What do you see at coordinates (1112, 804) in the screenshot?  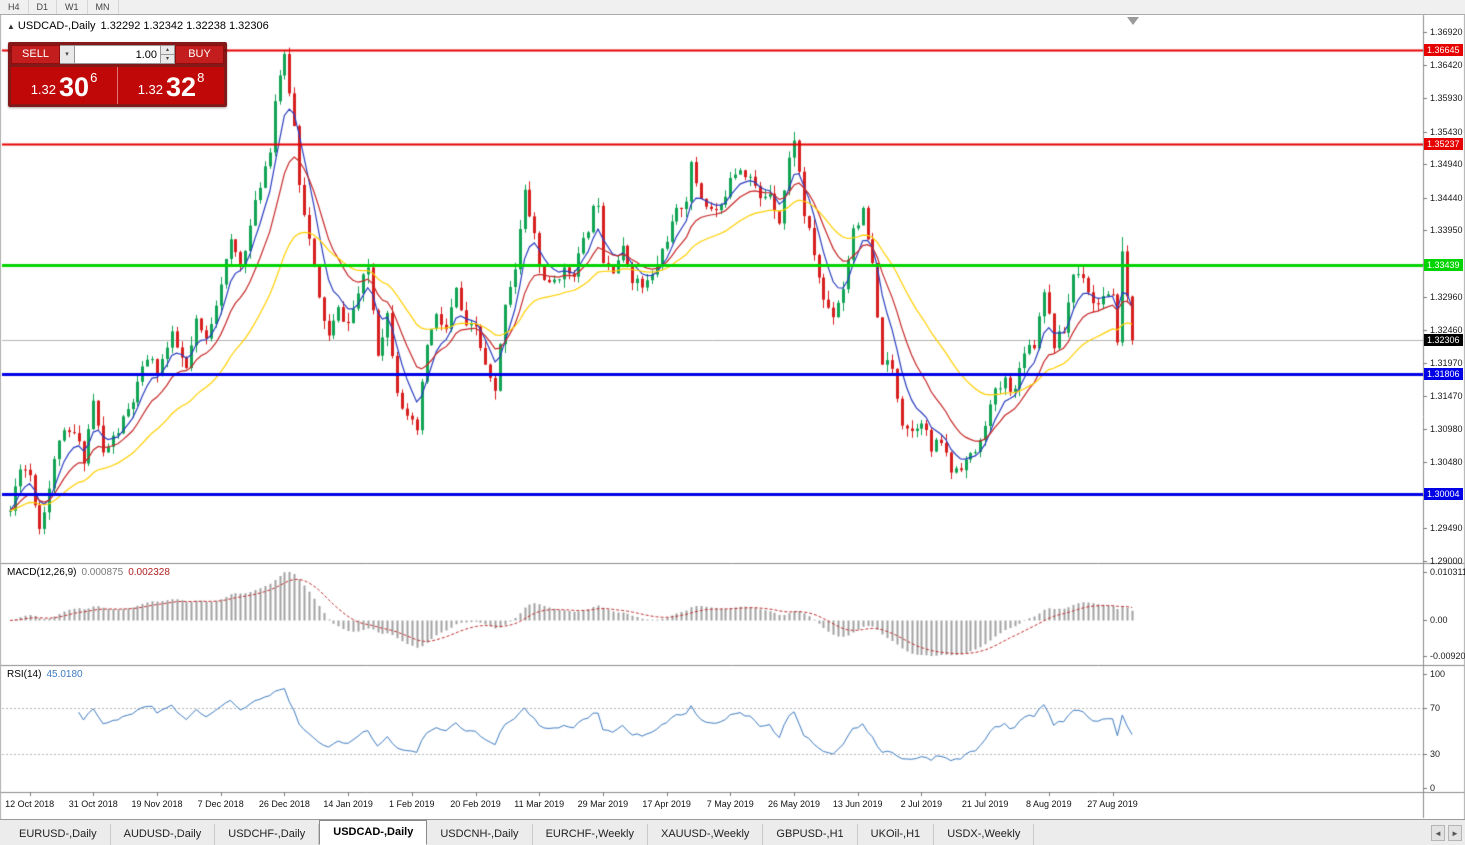 I see `date-axis-label: 27 Aug 2019` at bounding box center [1112, 804].